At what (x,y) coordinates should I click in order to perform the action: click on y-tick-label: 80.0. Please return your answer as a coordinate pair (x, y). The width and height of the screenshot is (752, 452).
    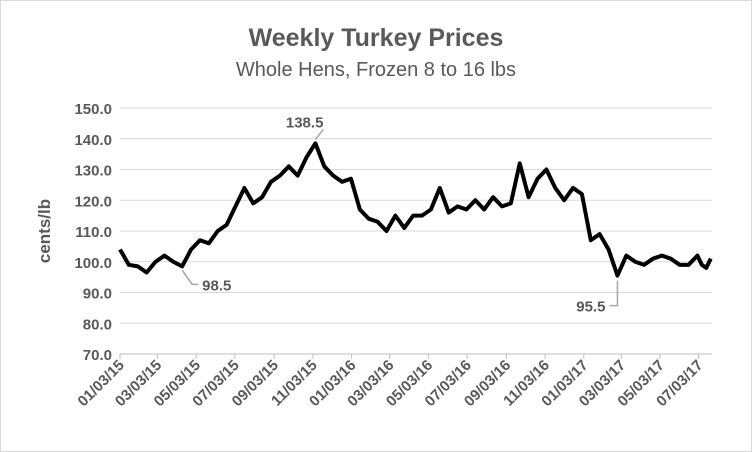
    Looking at the image, I should click on (97, 324).